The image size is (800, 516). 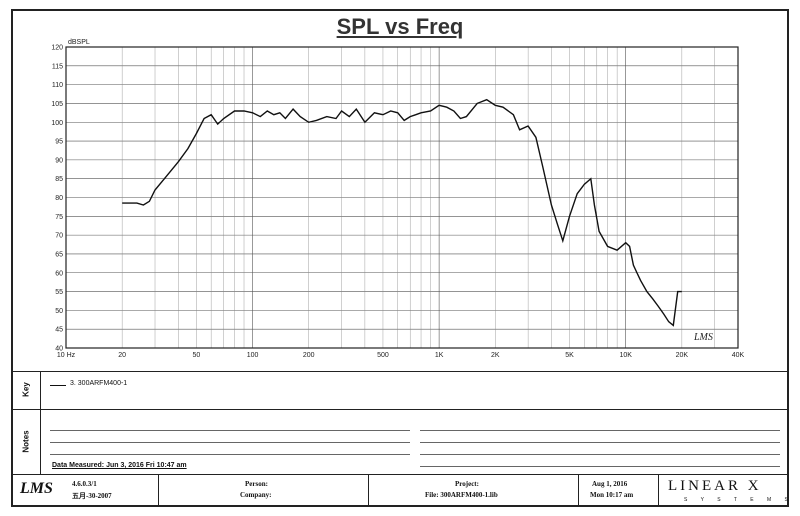 What do you see at coordinates (401, 355) in the screenshot?
I see `x-axis-ticks: 10 Hz 20 50 100 200 500 1K 2K 5K 10K 20K 40K` at bounding box center [401, 355].